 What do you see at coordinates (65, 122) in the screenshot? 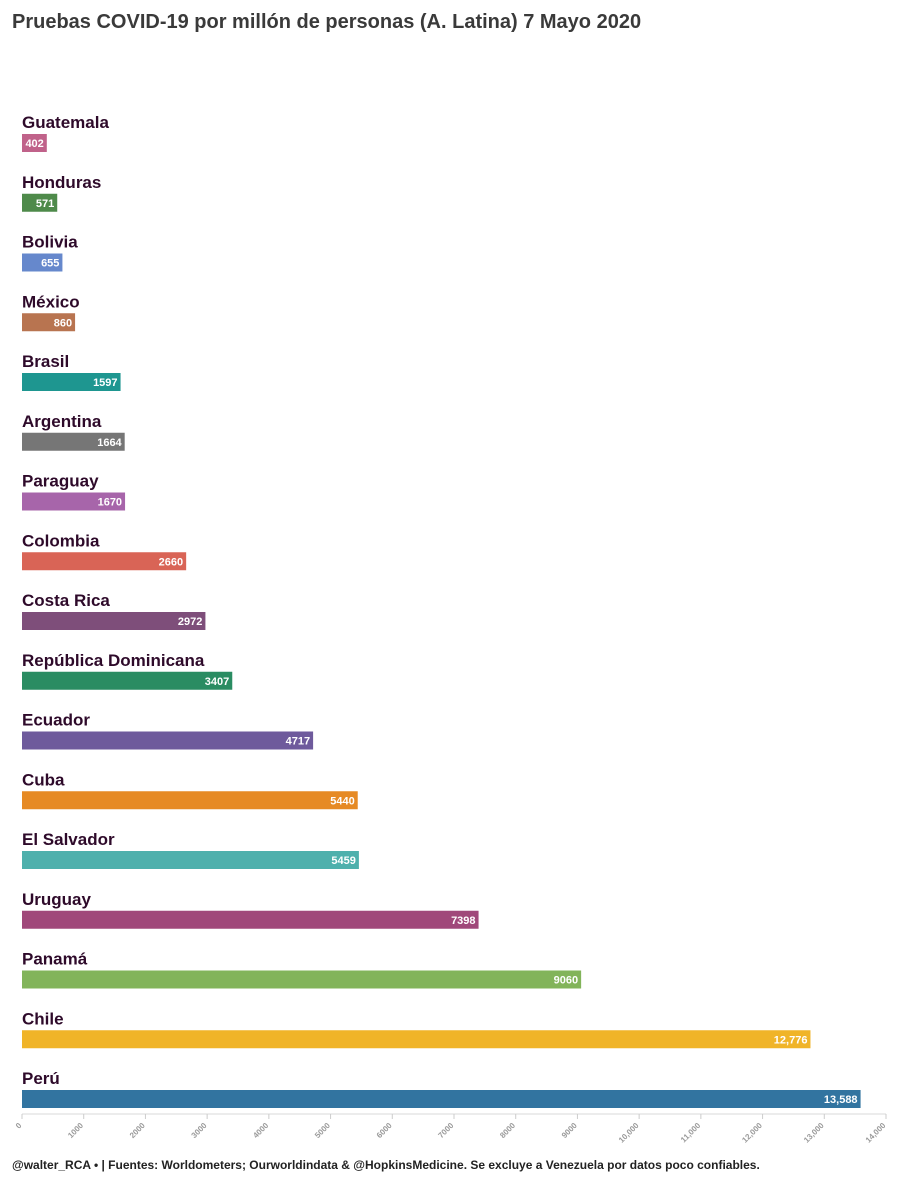
I see `category-label: Guatemala` at bounding box center [65, 122].